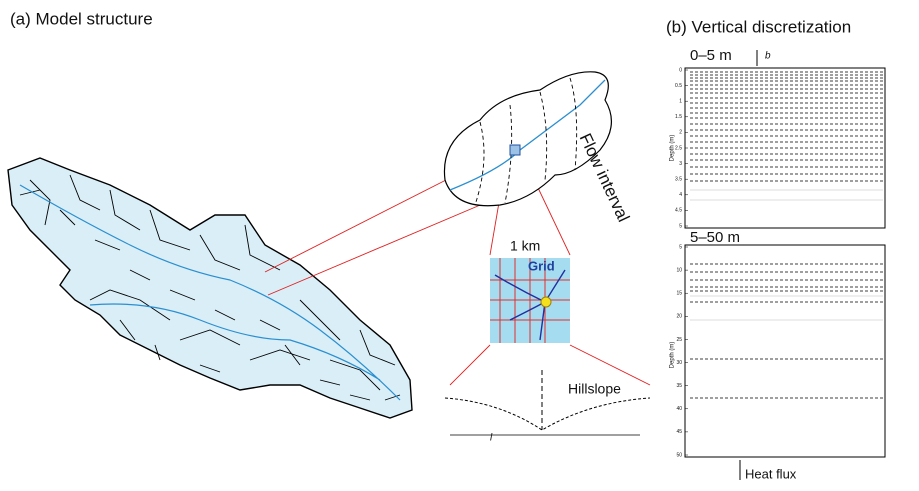 The width and height of the screenshot is (919, 491). What do you see at coordinates (678, 180) in the screenshot?
I see `depth-tick-label: 3.5` at bounding box center [678, 180].